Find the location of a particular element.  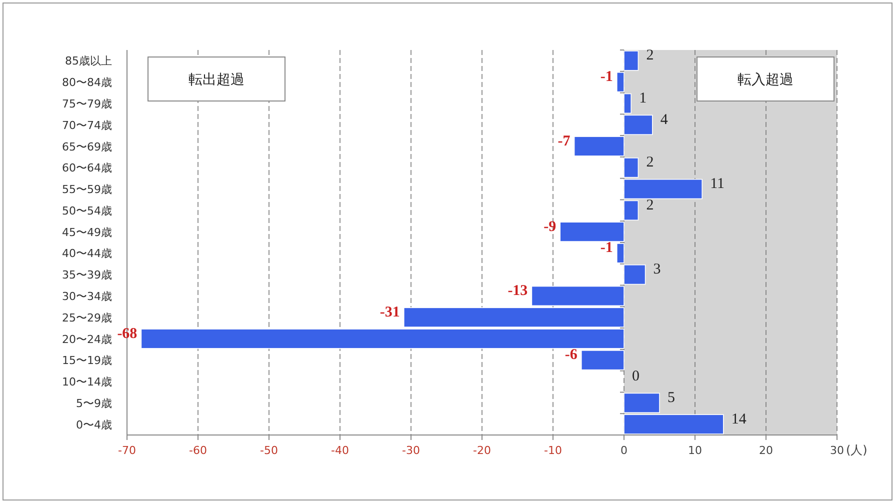

x-tick-label: -30 is located at coordinates (411, 450).